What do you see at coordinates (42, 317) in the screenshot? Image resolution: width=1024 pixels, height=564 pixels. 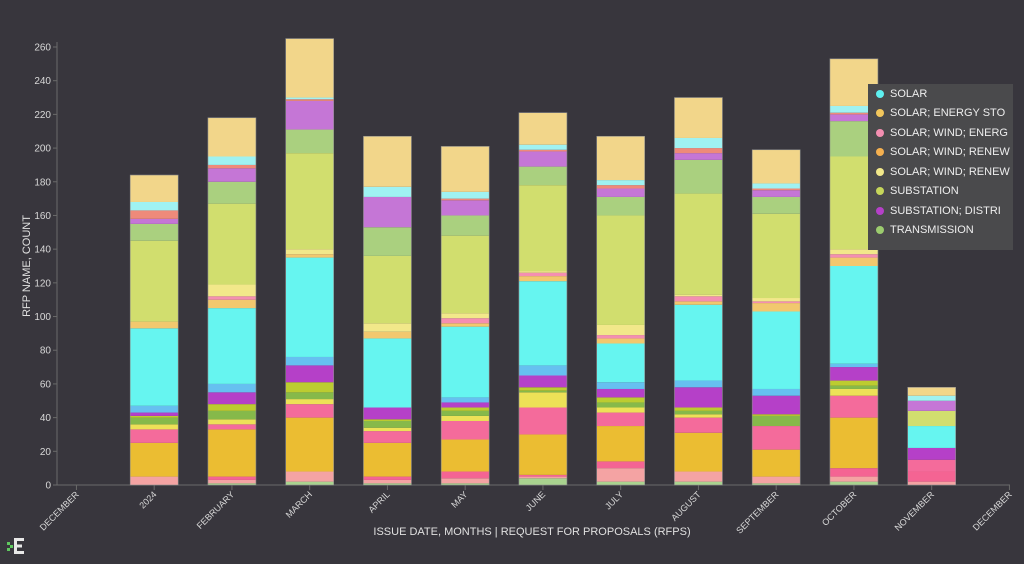 I see `y-tick-label: 100` at bounding box center [42, 317].